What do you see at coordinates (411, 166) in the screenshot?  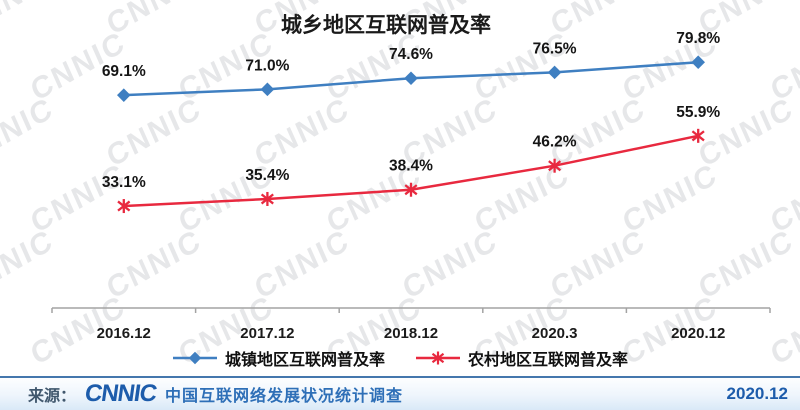 I see `rural-data-label: 38.4%` at bounding box center [411, 166].